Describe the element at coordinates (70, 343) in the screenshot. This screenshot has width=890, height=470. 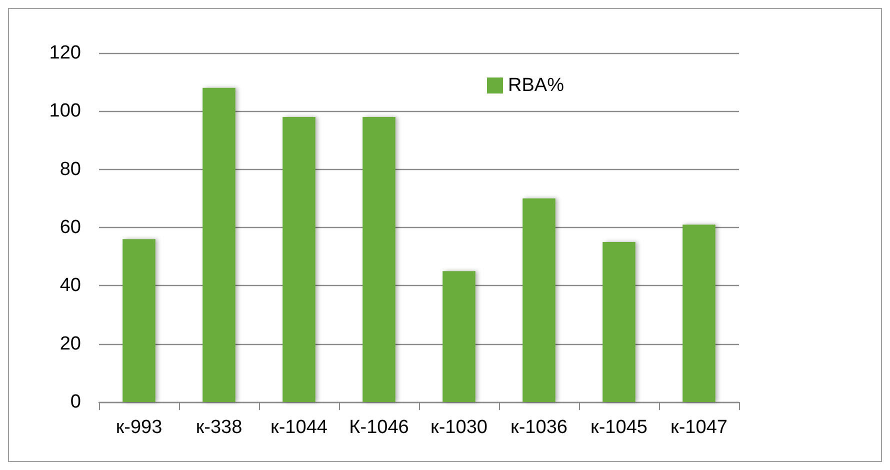
I see `y-tick-label: 20` at that location.